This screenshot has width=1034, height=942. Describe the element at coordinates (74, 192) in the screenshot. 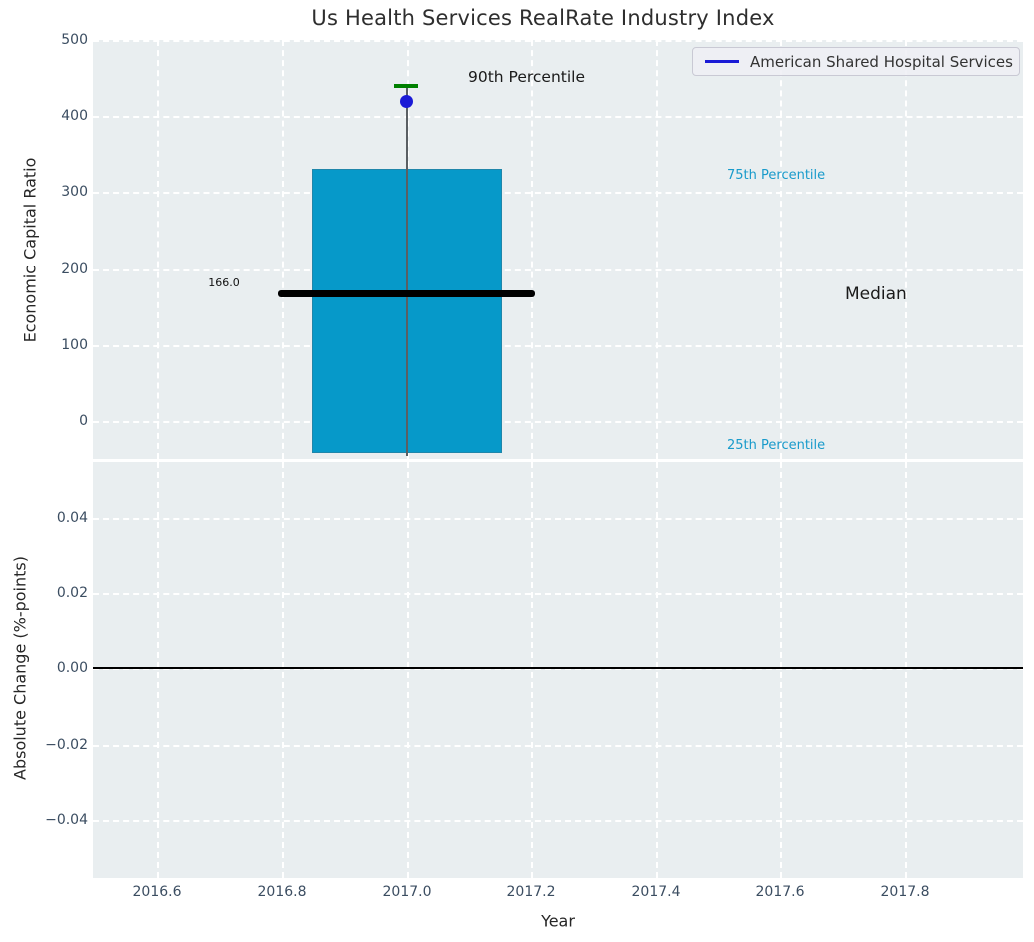

I see `ytick-300: 300` at that location.